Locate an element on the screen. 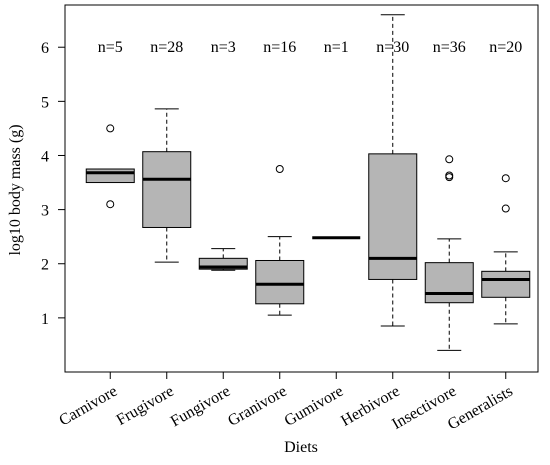 The image size is (550, 465). y-tick-label: 1 is located at coordinates (45, 319).